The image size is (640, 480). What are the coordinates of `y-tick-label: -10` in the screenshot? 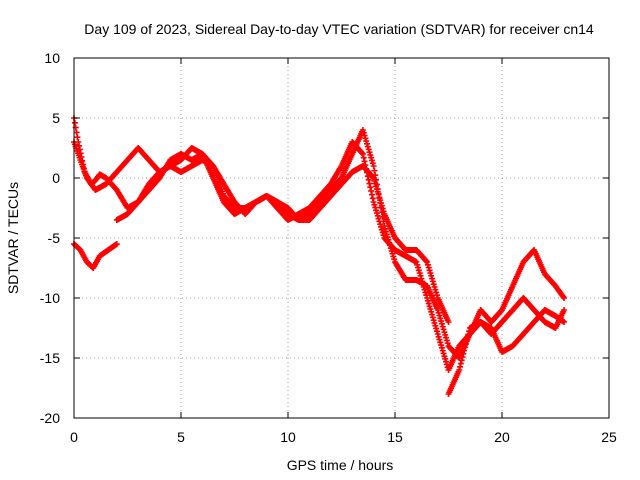 It's located at (50, 298).